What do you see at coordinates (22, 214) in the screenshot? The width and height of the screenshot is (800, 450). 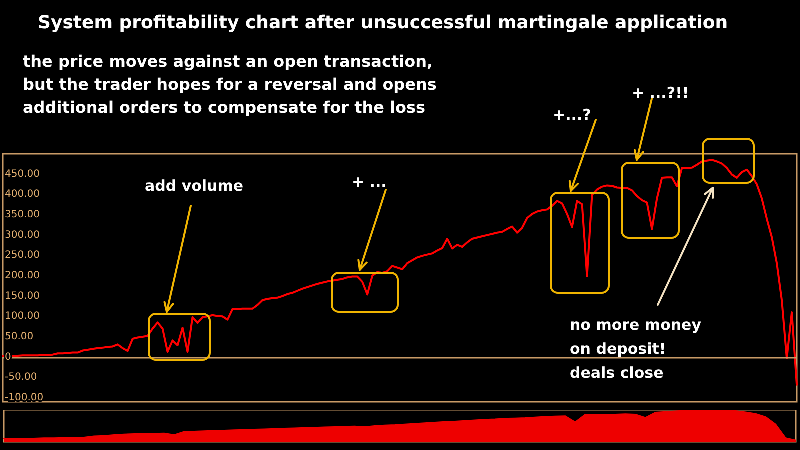 I see `y-tick-label: 350.00` at bounding box center [22, 214].